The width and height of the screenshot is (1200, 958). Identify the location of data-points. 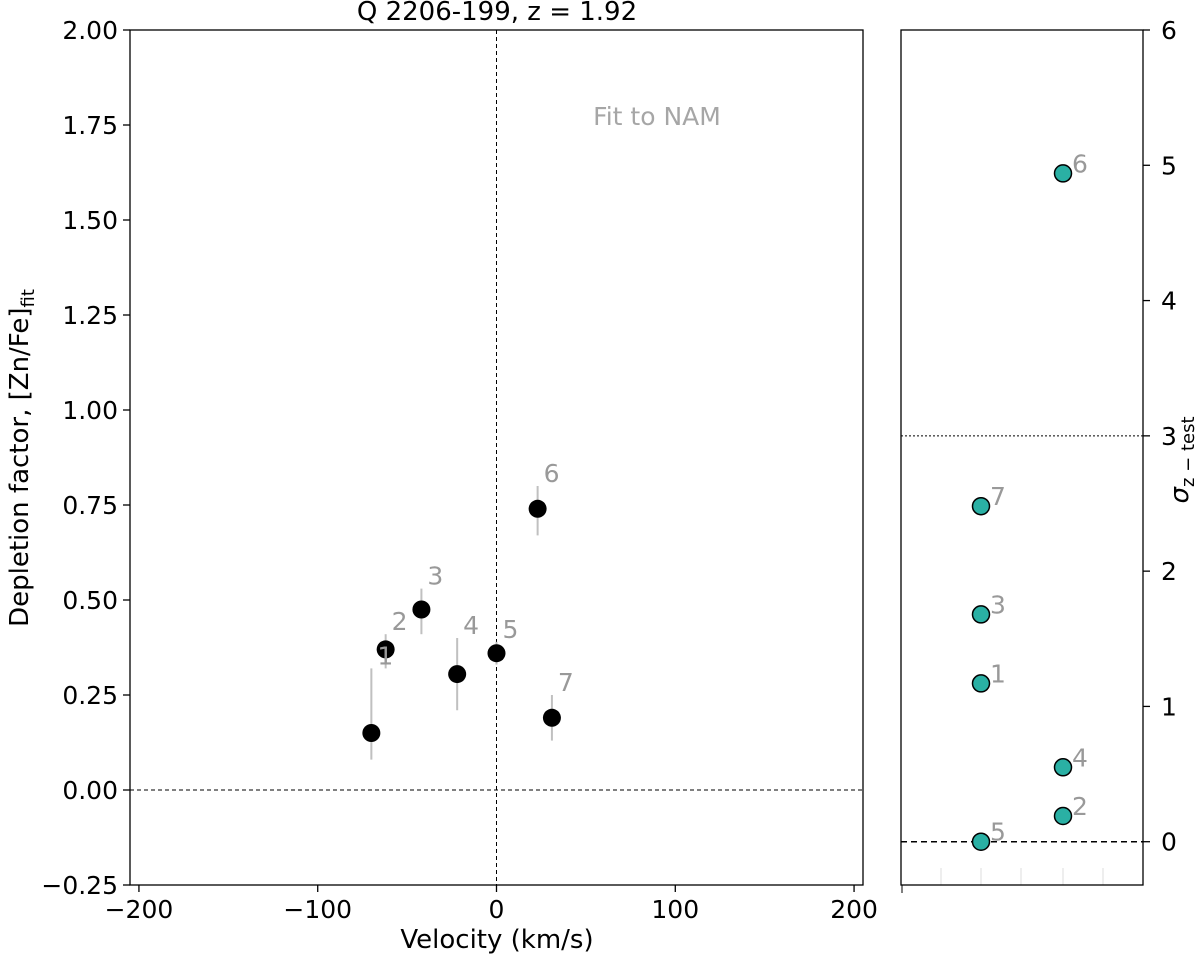
(461, 620).